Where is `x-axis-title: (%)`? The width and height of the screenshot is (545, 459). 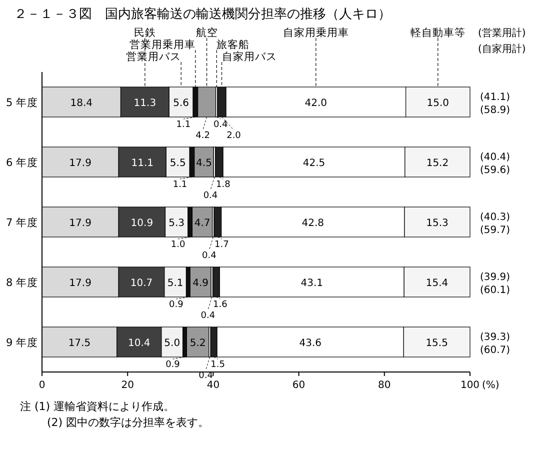 x-axis-title: (%) is located at coordinates (491, 385).